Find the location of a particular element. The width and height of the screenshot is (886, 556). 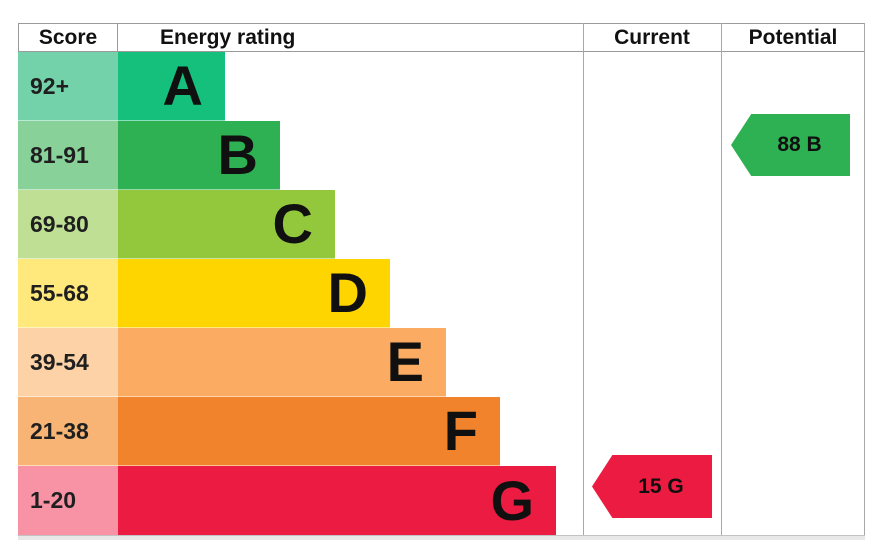

rating-bar-e: E is located at coordinates (282, 362).